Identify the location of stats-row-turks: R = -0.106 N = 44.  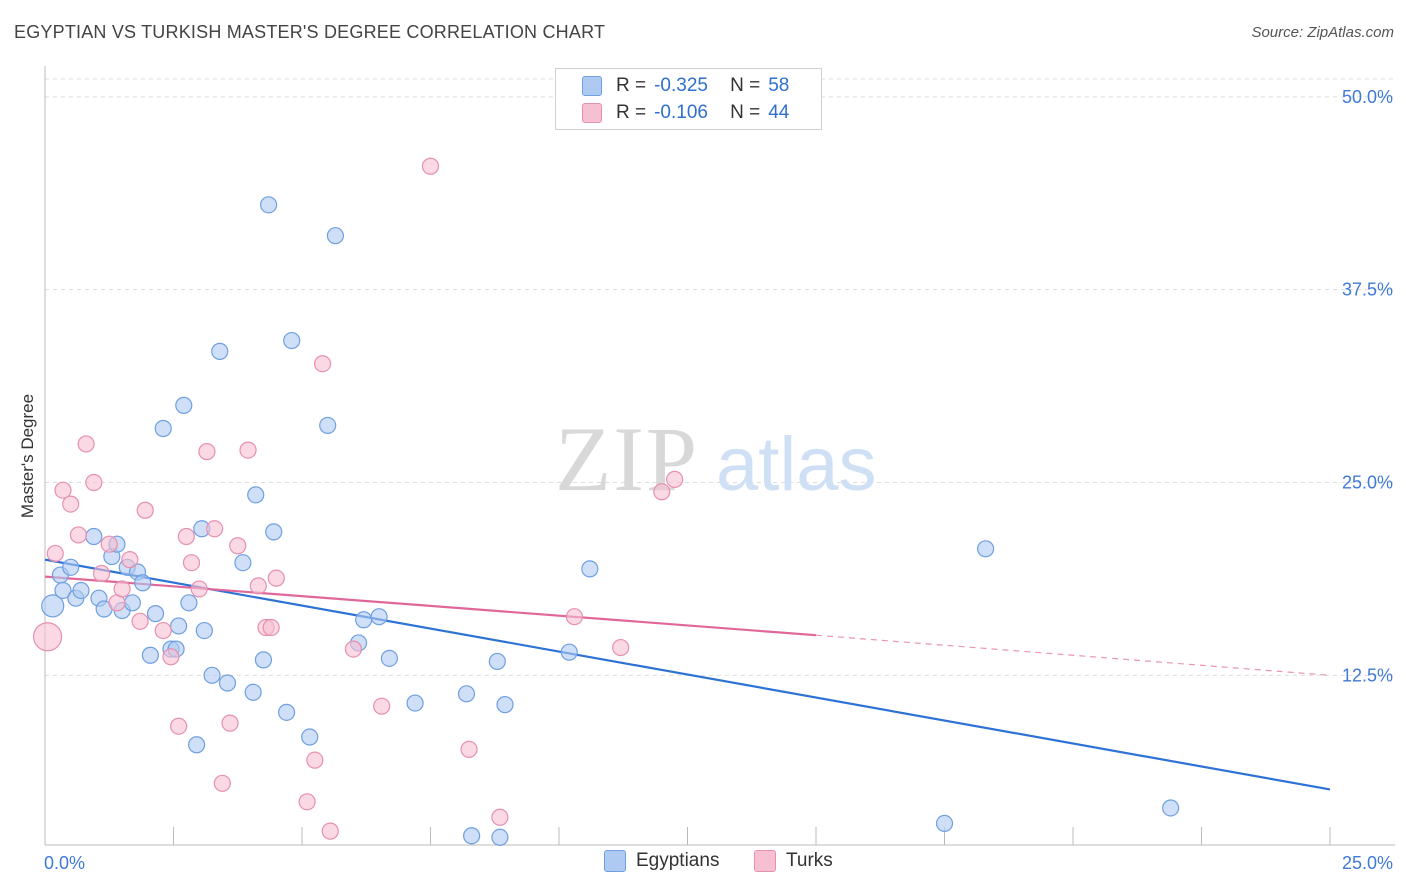
(685, 113).